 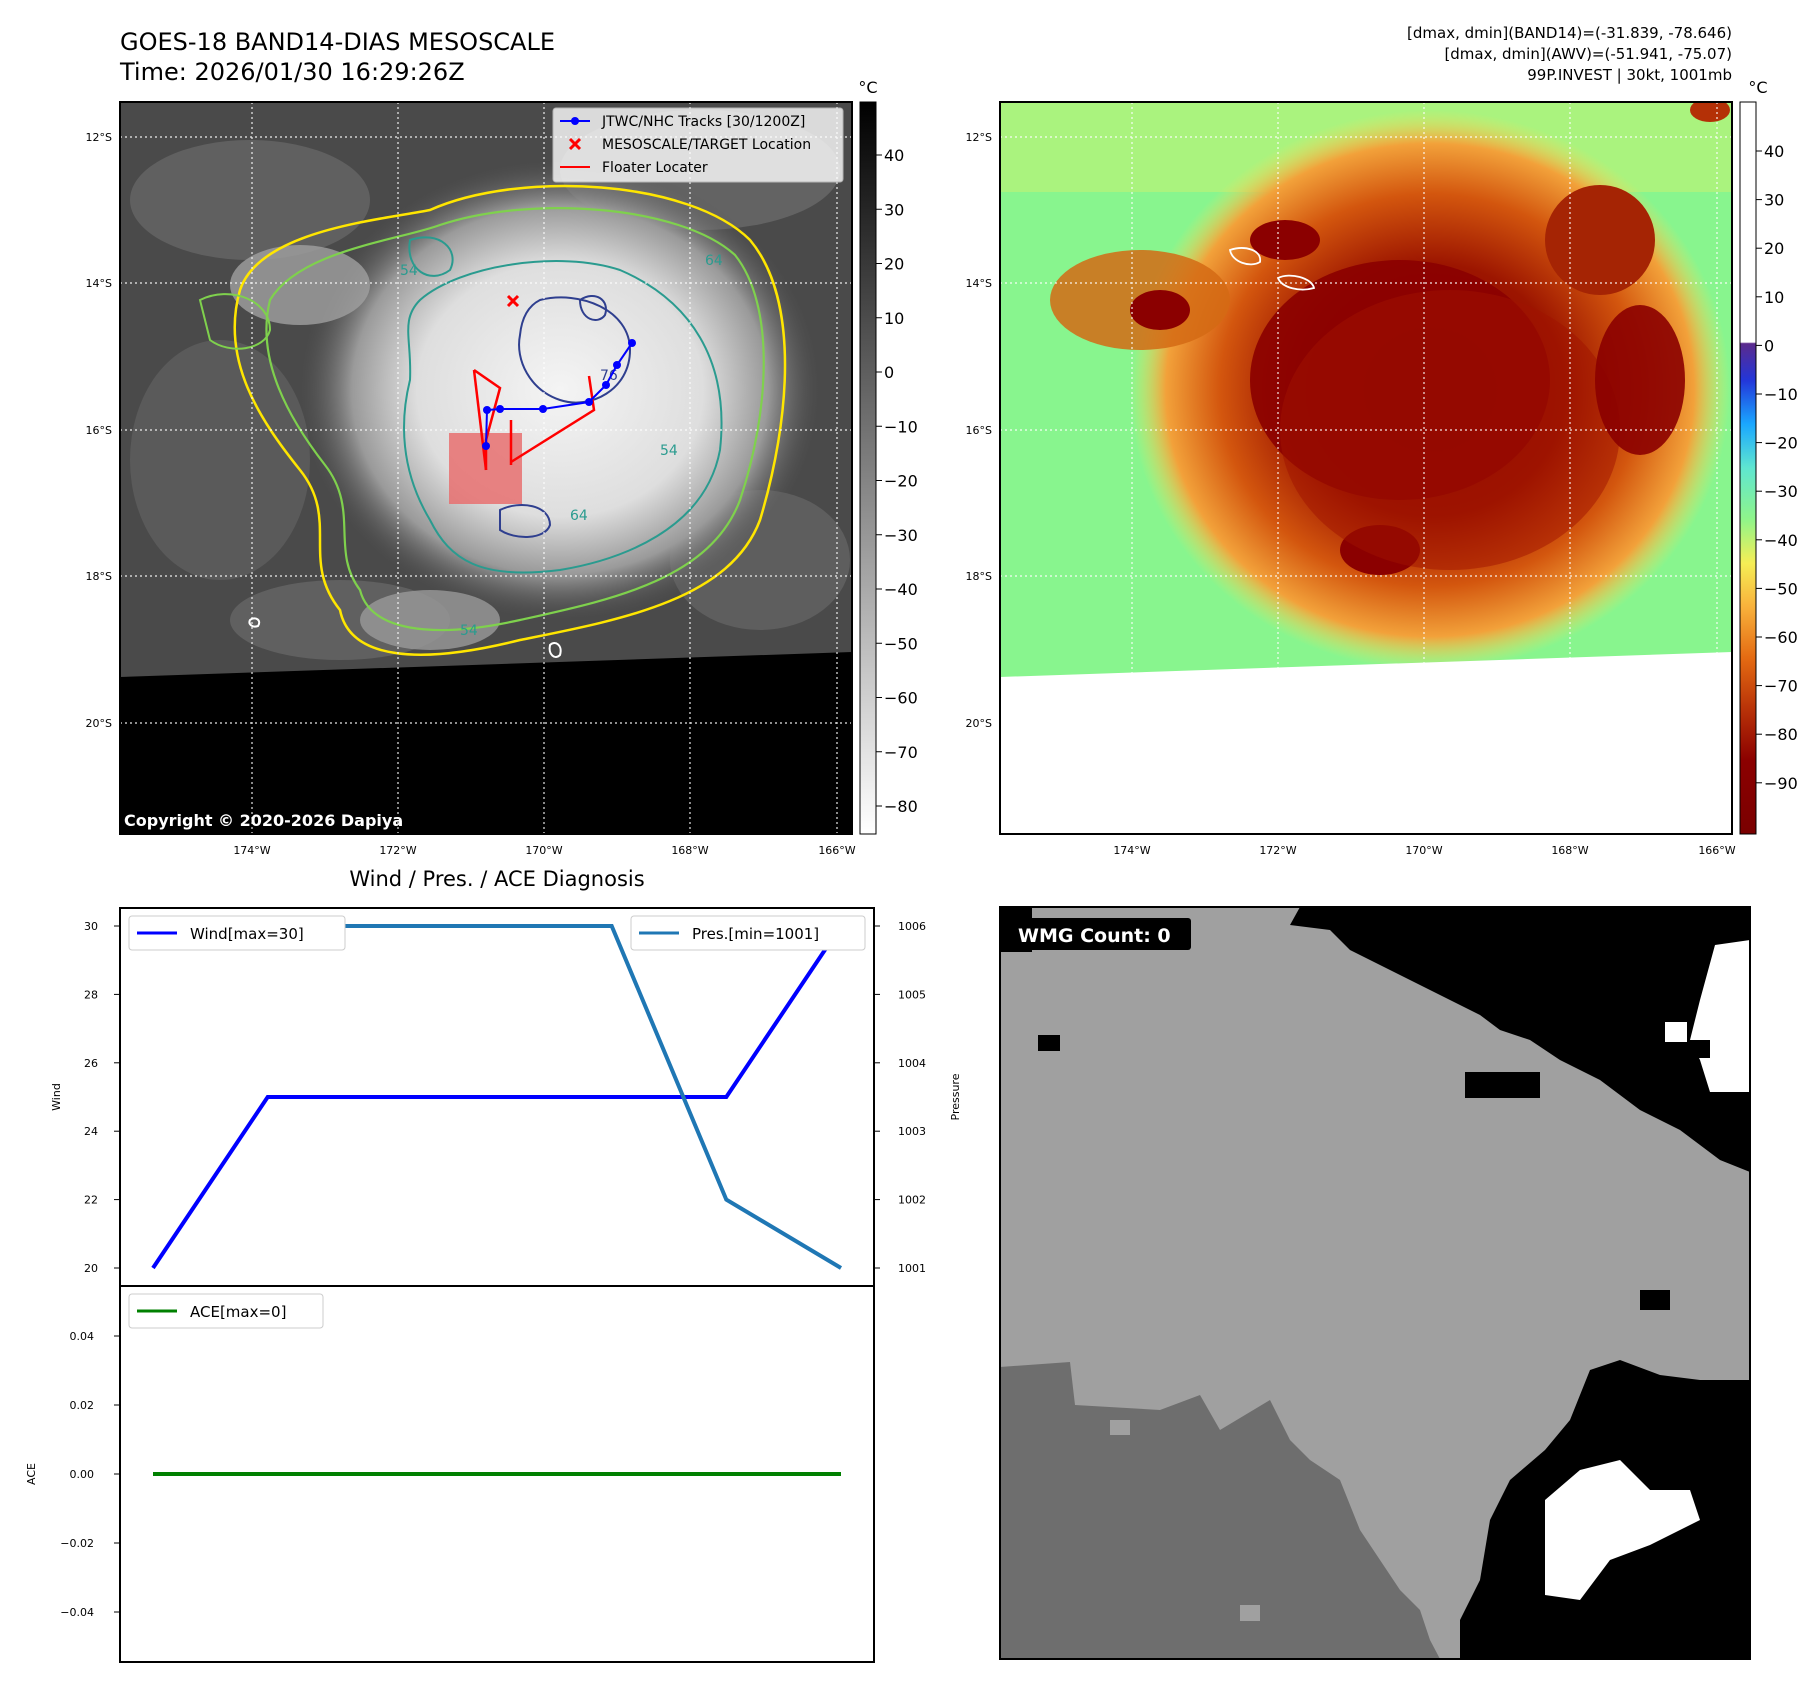 What do you see at coordinates (912, 1268) in the screenshot?
I see `pressure-tick-label: 1001` at bounding box center [912, 1268].